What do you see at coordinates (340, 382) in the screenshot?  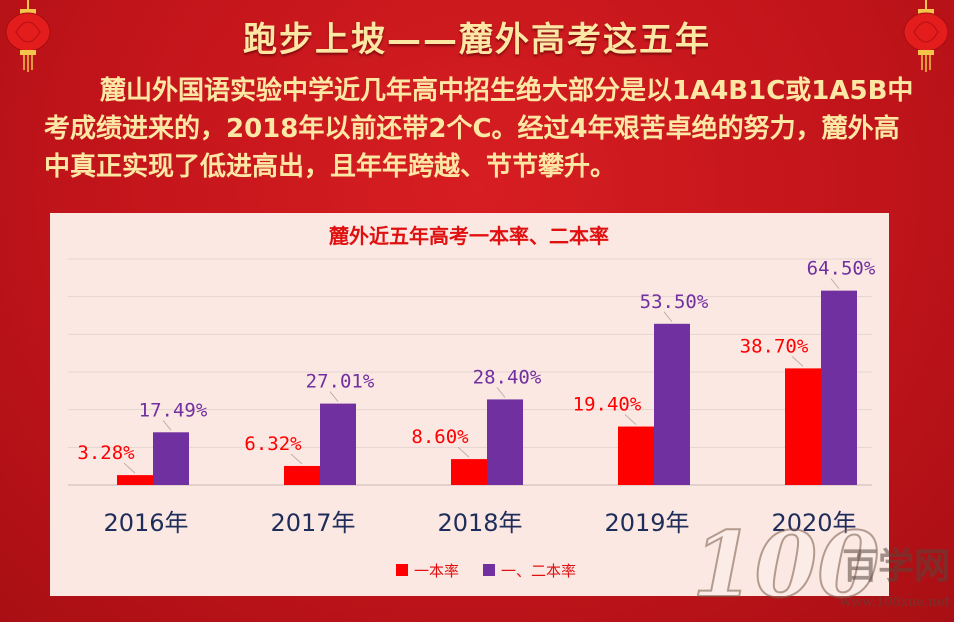 I see `data-label: 27.01%` at bounding box center [340, 382].